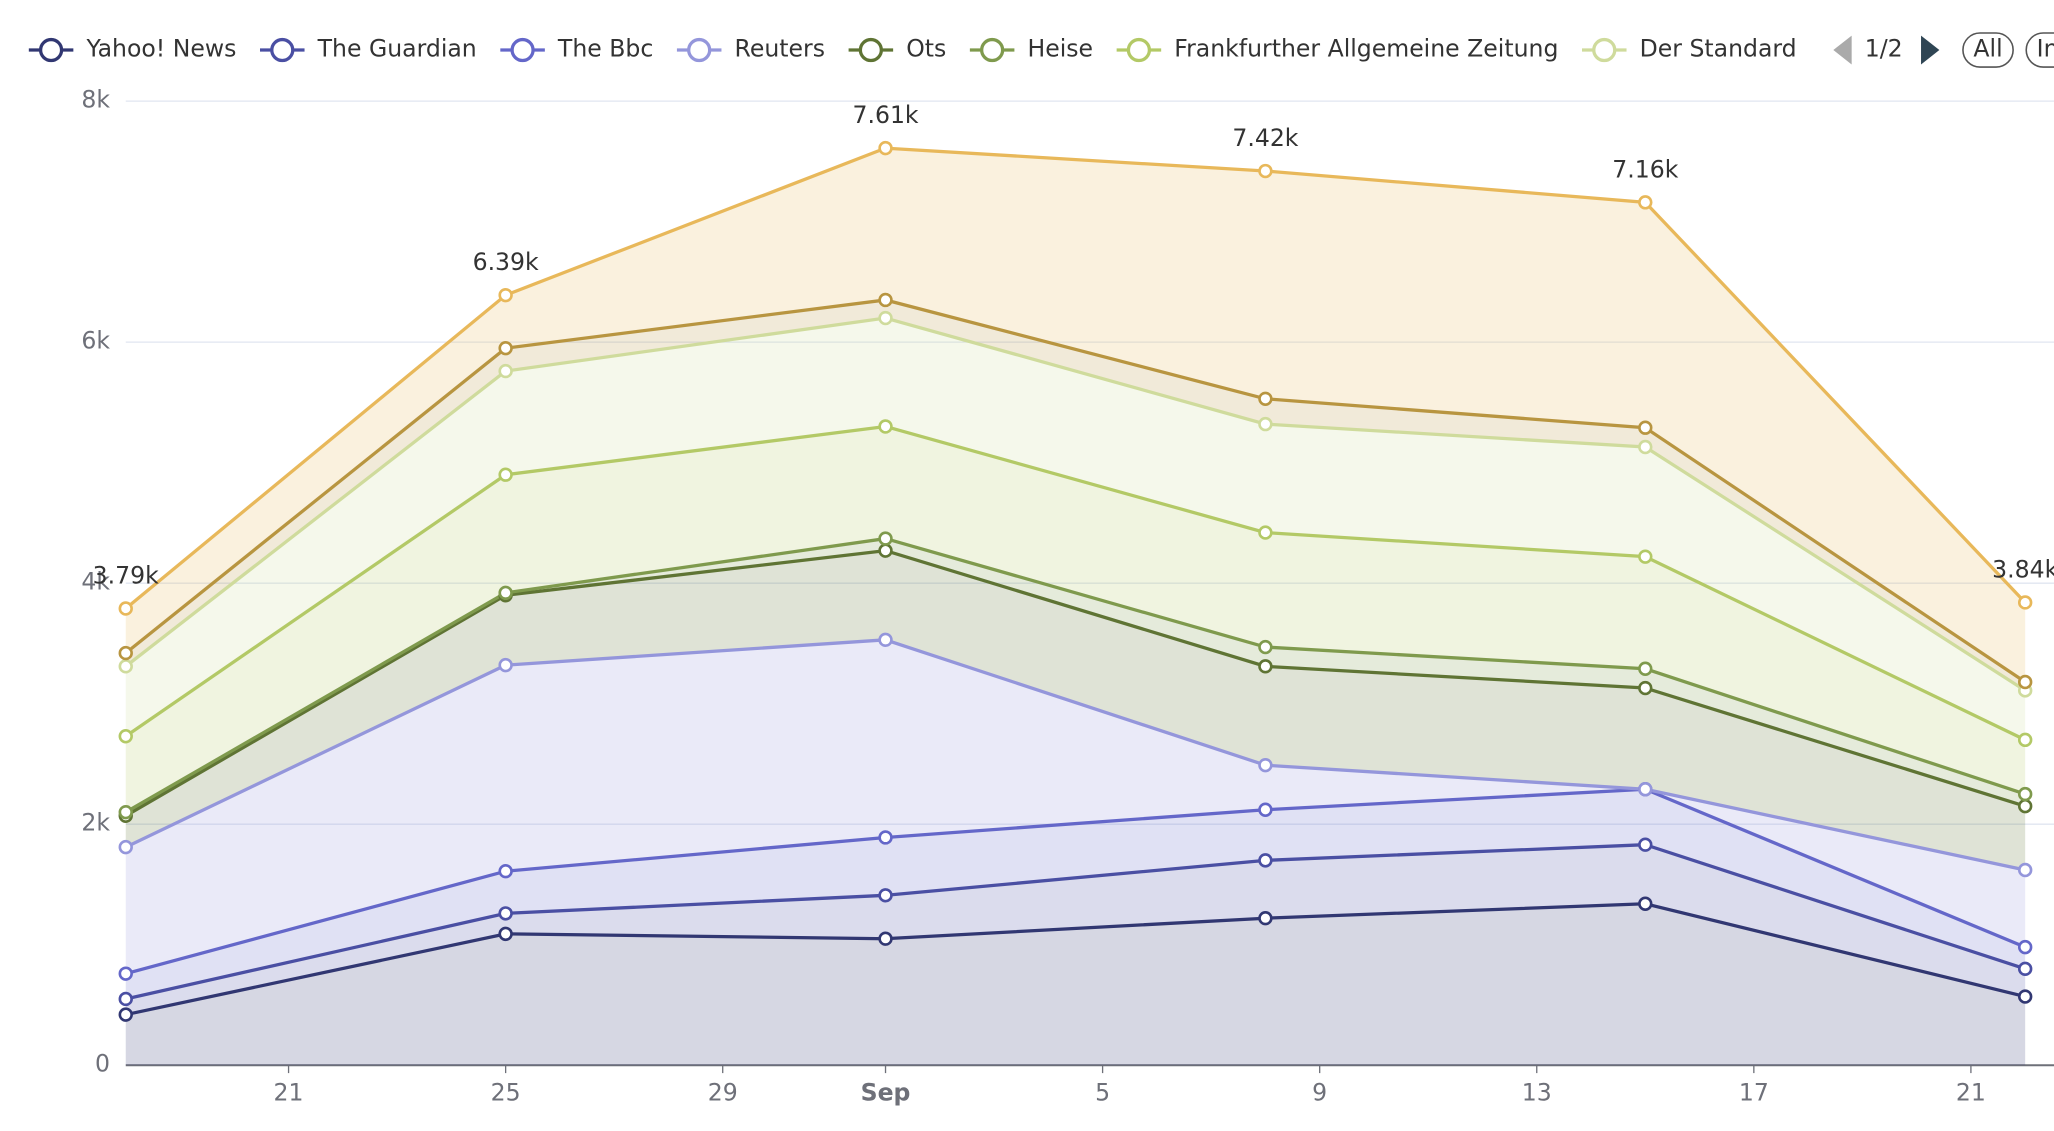  What do you see at coordinates (95, 582) in the screenshot?
I see `y-tick-label: 4k` at bounding box center [95, 582].